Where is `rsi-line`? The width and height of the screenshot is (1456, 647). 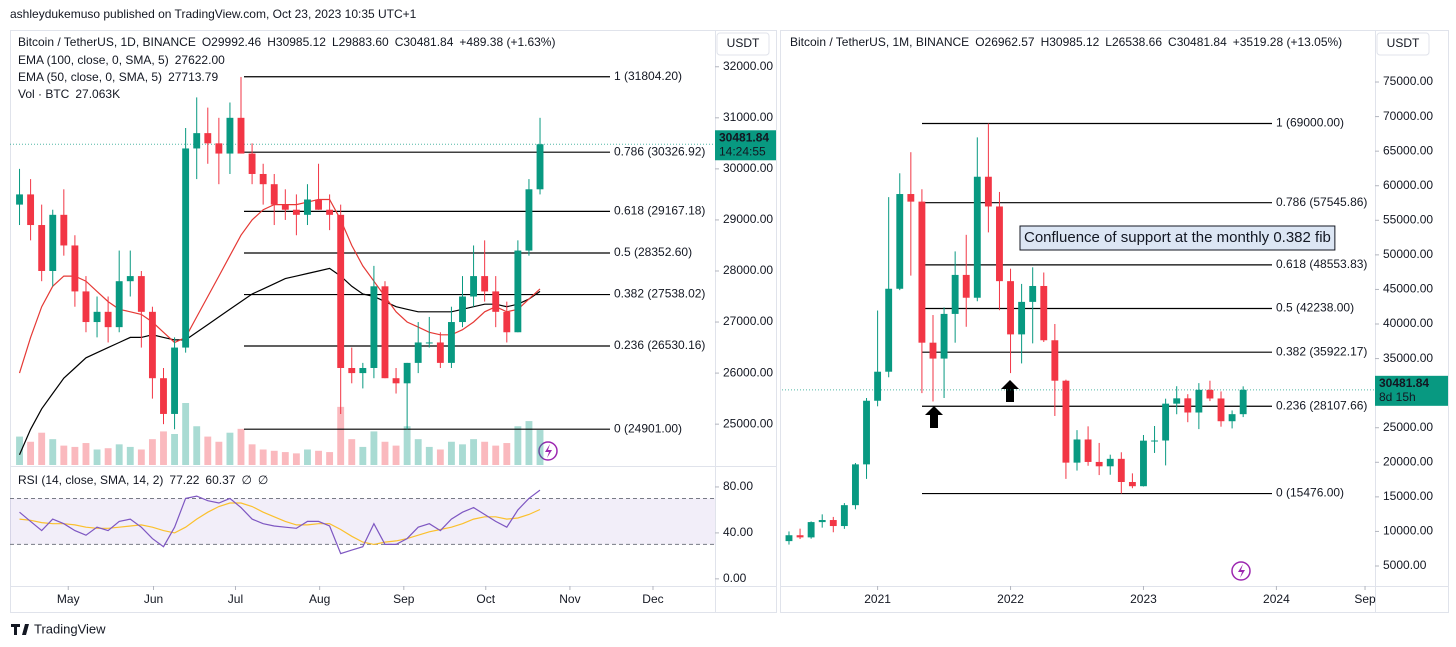
rsi-line is located at coordinates (280, 522).